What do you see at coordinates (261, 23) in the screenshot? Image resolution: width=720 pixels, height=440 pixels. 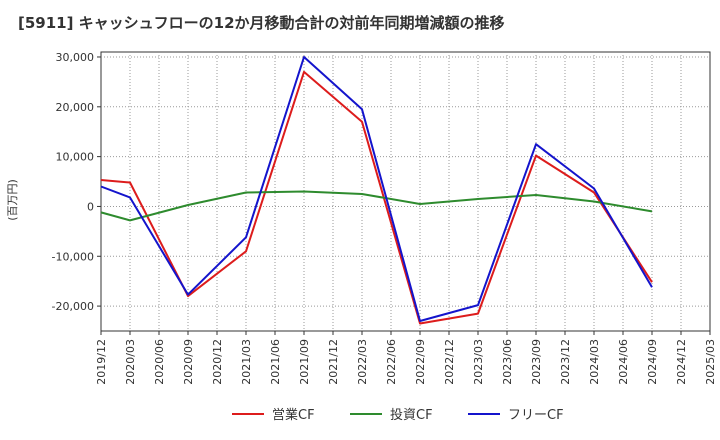 I see `chart-title: [5911] キャッシュフローの12か月移動合計の対前年同期増減額の推移` at bounding box center [261, 23].